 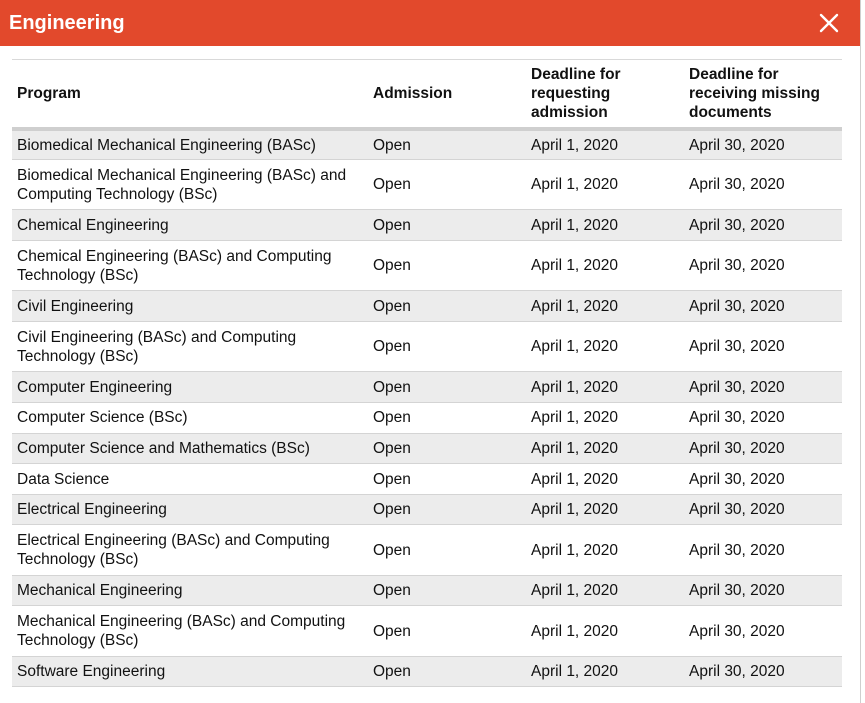 What do you see at coordinates (190, 145) in the screenshot?
I see `program-cell: Biomedical Mechanical Engineering (BASc)` at bounding box center [190, 145].